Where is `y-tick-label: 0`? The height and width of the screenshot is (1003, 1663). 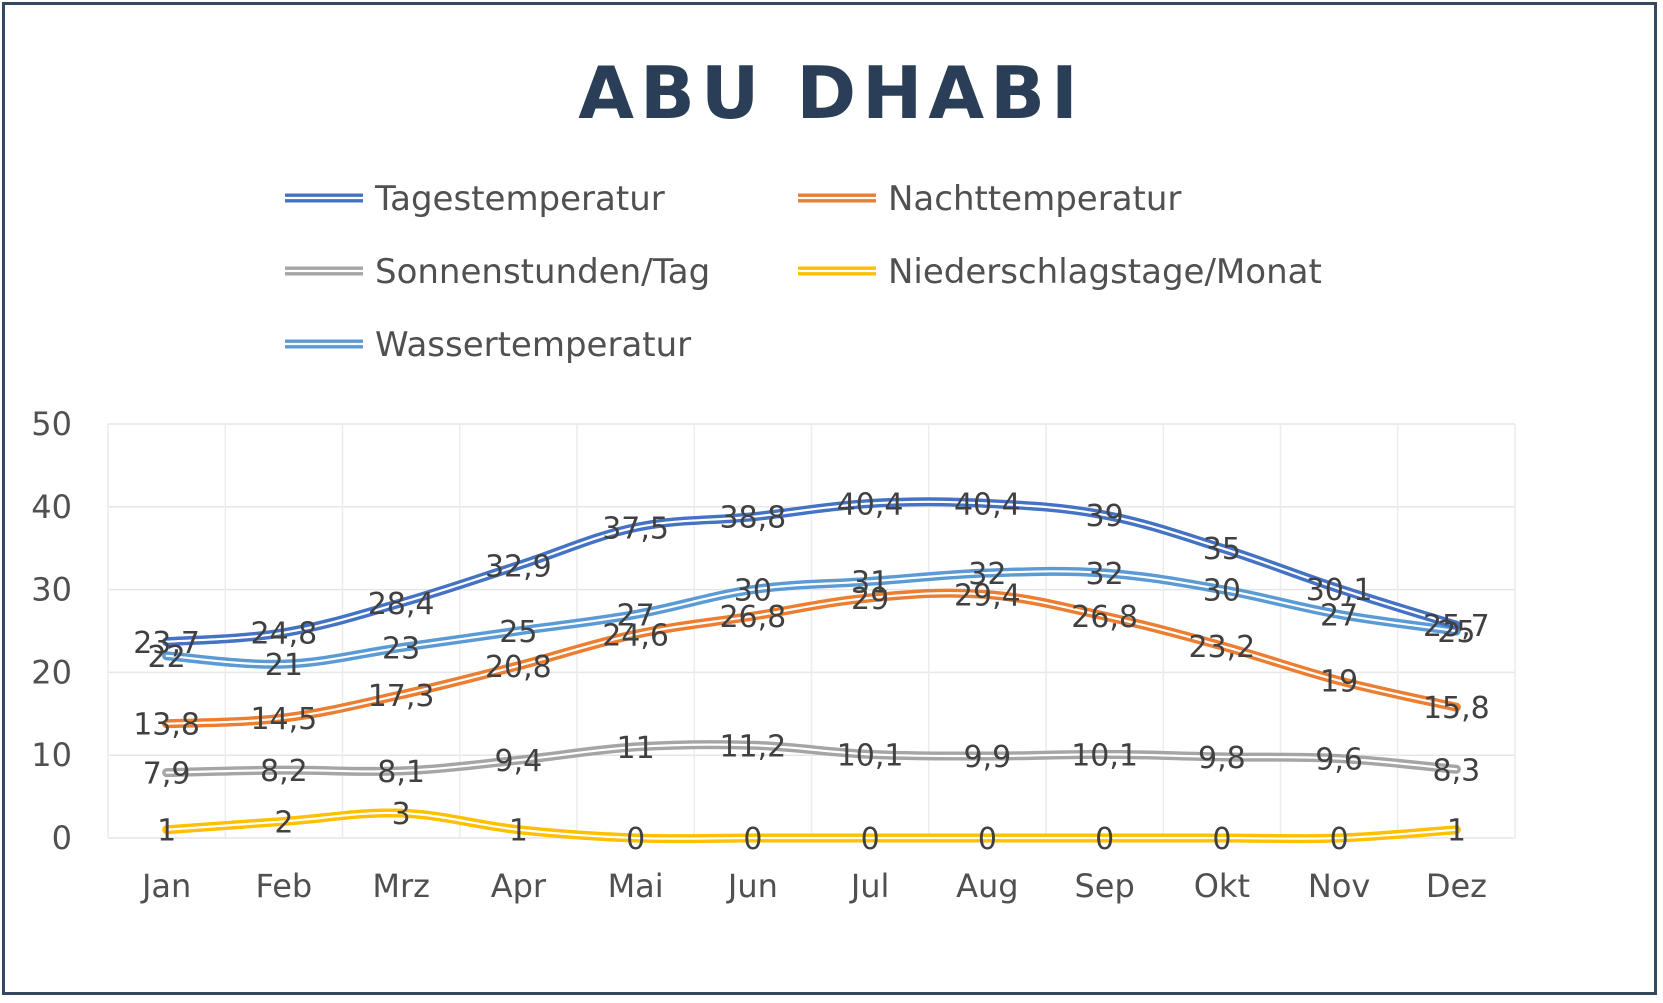
y-tick-label: 0 is located at coordinates (62, 838).